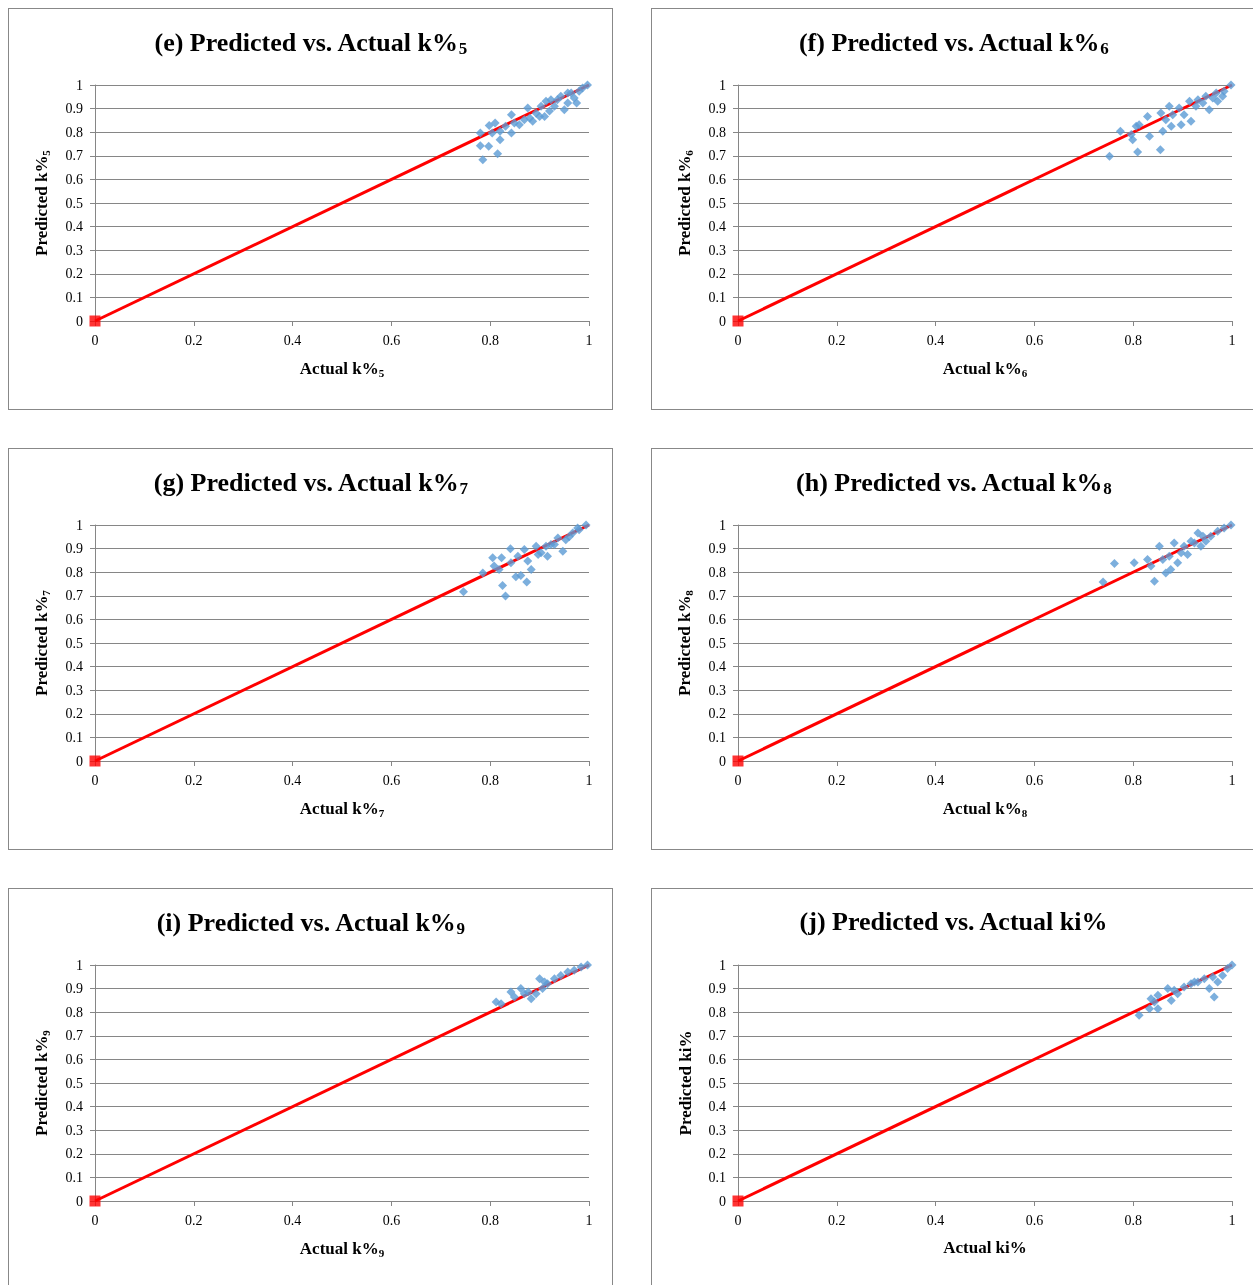 Image resolution: width=1253 pixels, height=1285 pixels. I want to click on y-axis-title: Predicted k%6, so click(685, 202).